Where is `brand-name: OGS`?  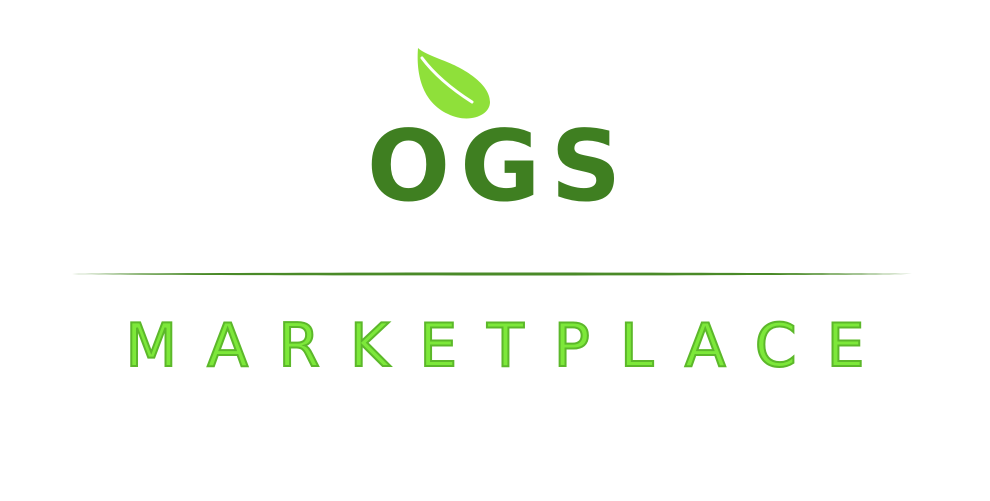
brand-name: OGS is located at coordinates (499, 167).